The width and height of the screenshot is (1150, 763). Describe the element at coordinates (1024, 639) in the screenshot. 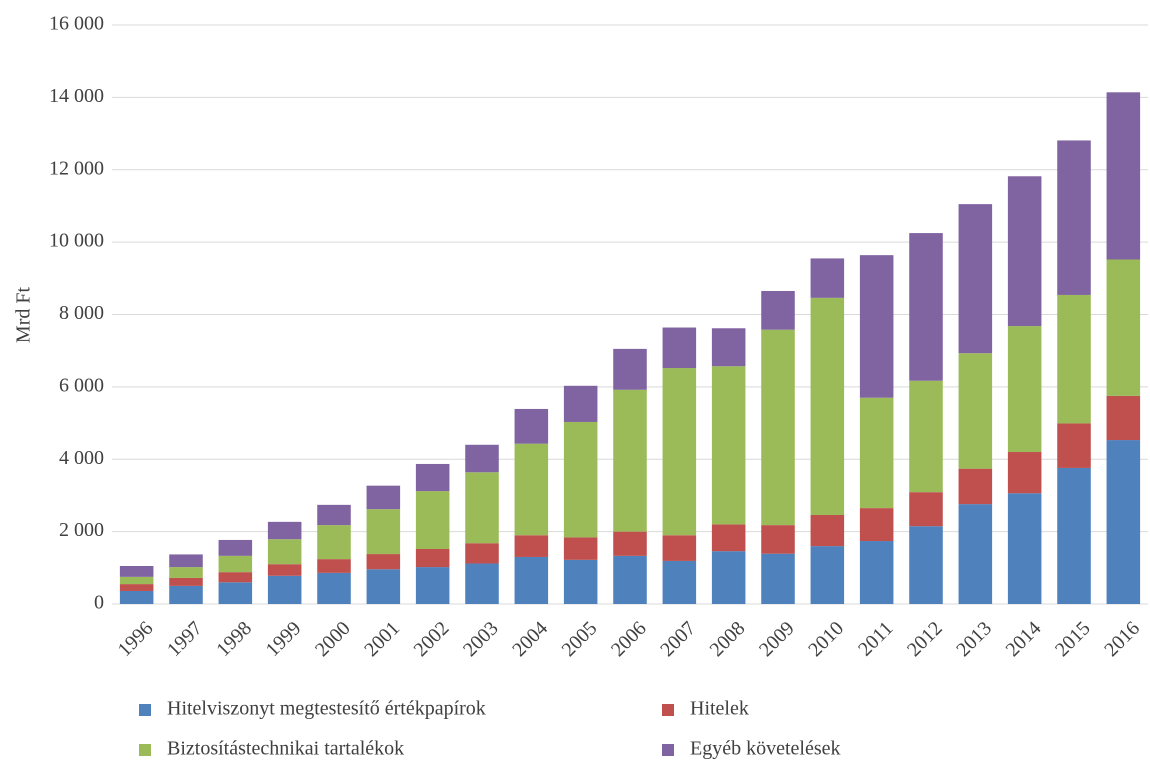

I see `x-tick-label: 2014` at that location.